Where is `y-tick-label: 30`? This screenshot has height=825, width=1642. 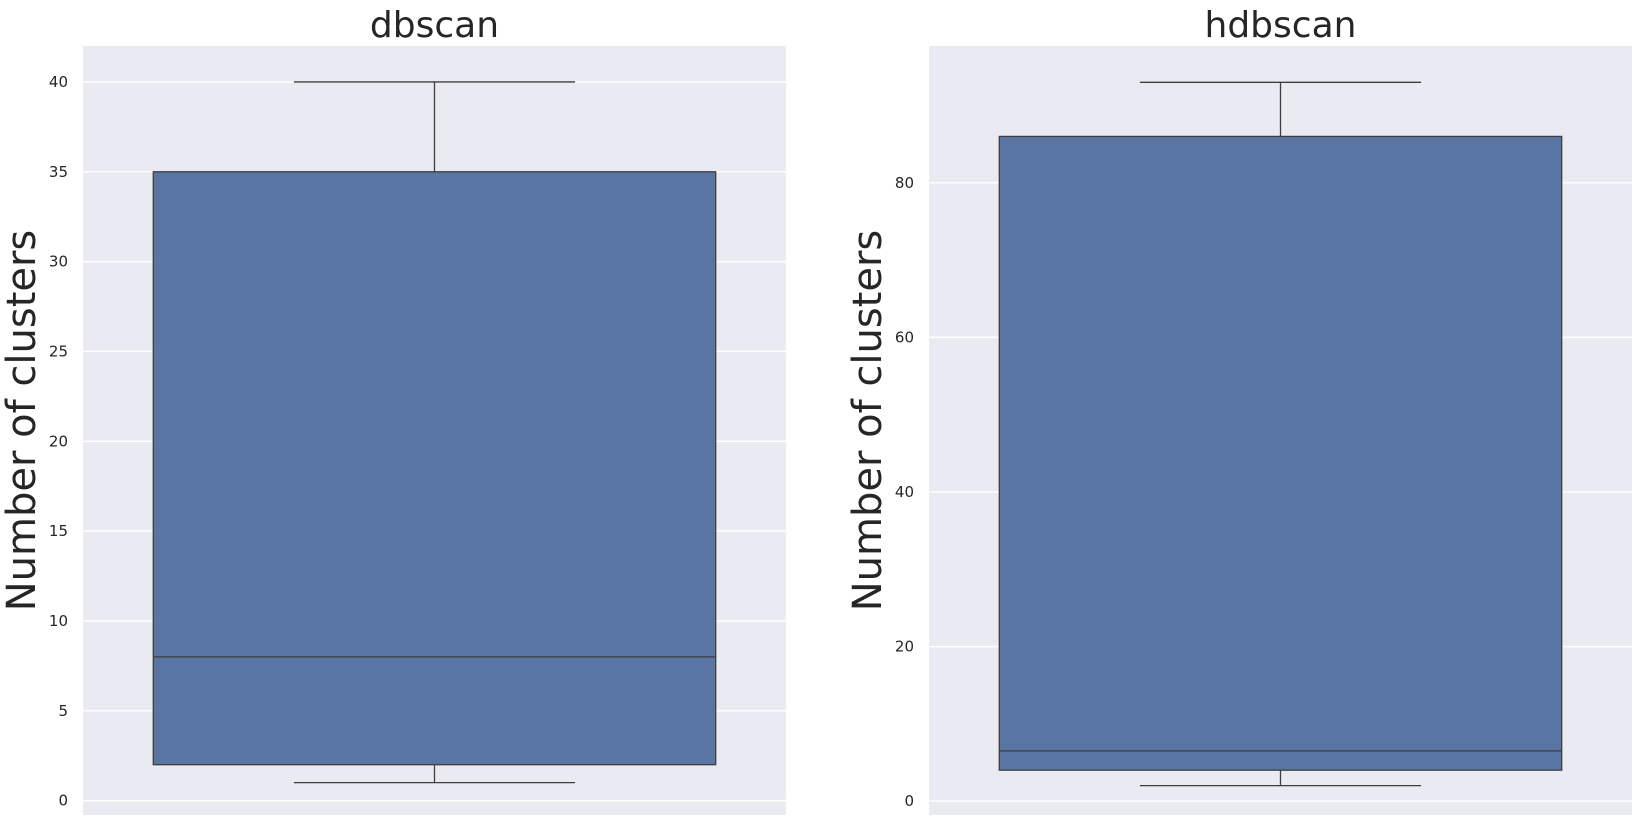
y-tick-label: 30 is located at coordinates (58, 262).